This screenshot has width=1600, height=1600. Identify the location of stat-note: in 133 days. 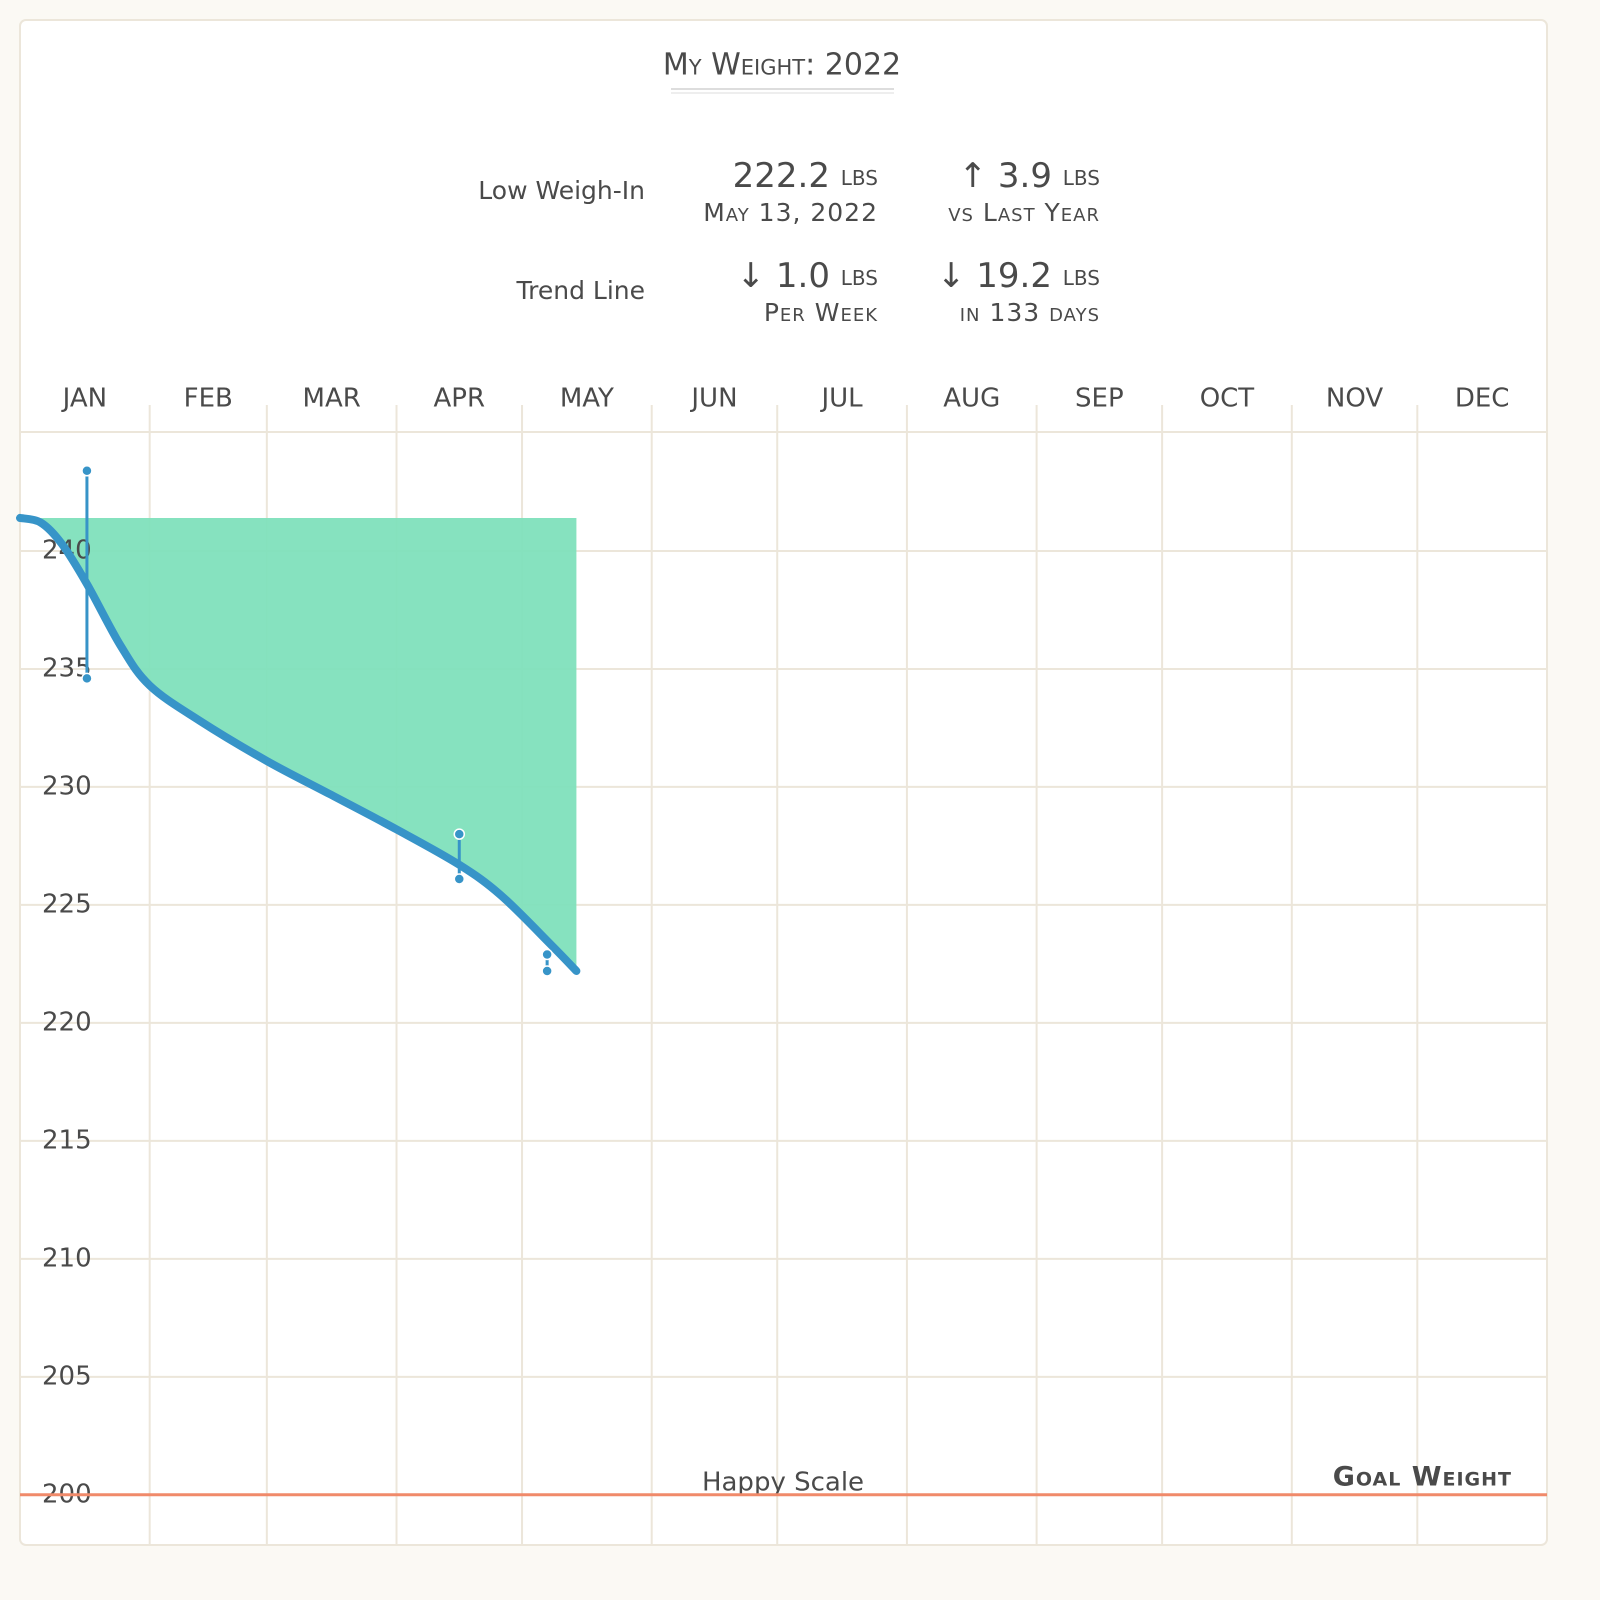
(1030, 312).